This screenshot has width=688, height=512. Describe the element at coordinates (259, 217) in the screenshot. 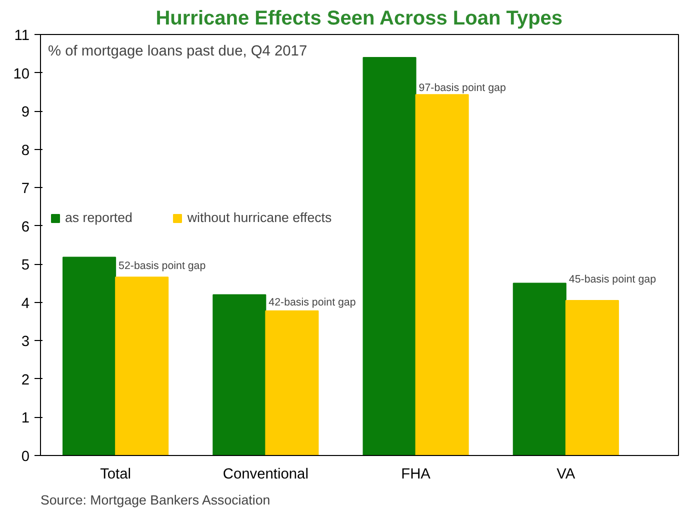

I see `legend-label: without hurricane effects` at that location.